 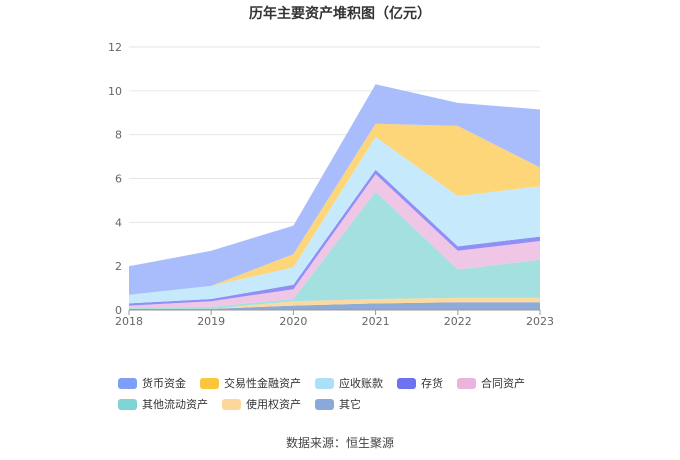 What do you see at coordinates (273, 404) in the screenshot?
I see `legend-label: 使用权资产` at bounding box center [273, 404].